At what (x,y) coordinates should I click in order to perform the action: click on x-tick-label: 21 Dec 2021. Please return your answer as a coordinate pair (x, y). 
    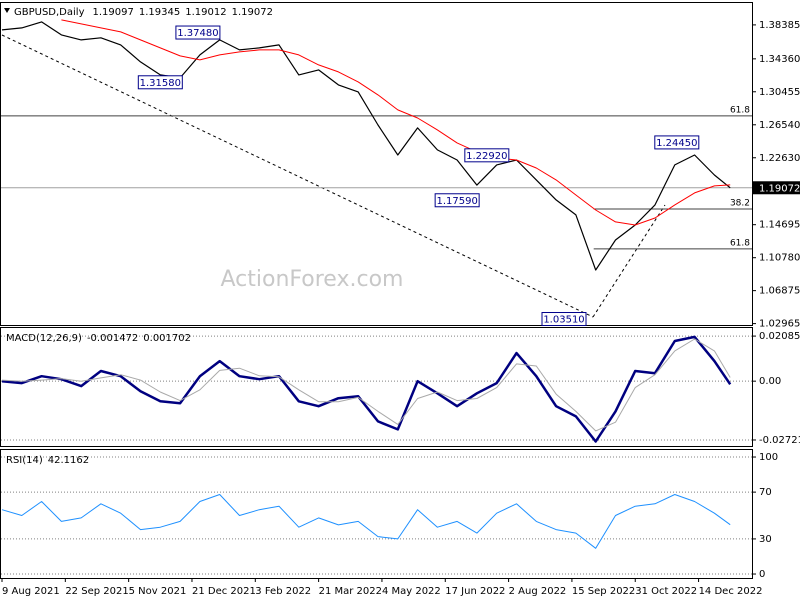
    Looking at the image, I should click on (224, 591).